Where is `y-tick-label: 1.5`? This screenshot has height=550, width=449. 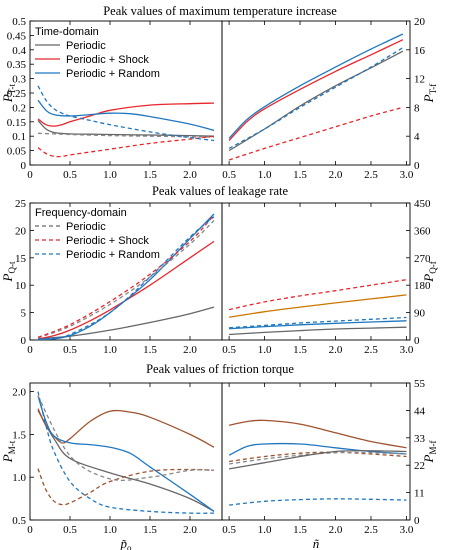 y-tick-label: 1.5 is located at coordinates (19, 435).